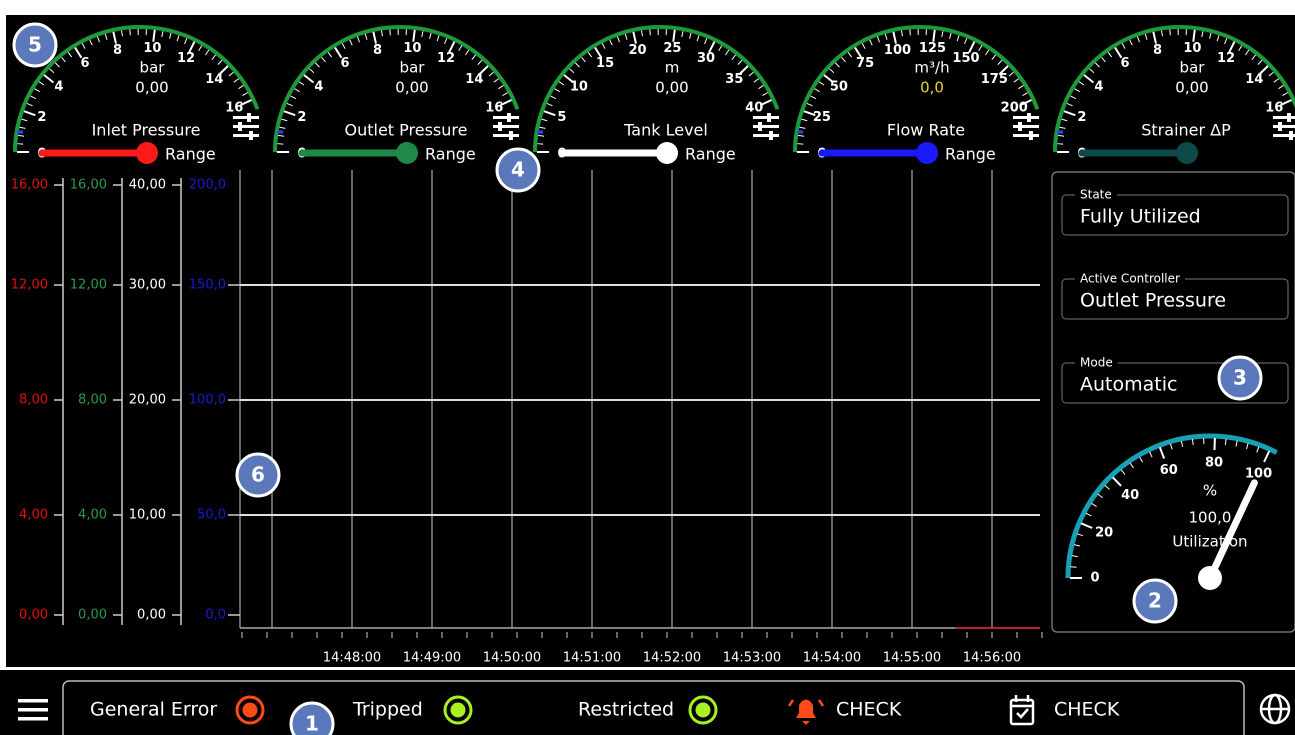 The image size is (1295, 735). I want to click on status-item: Tripped, so click(412, 710).